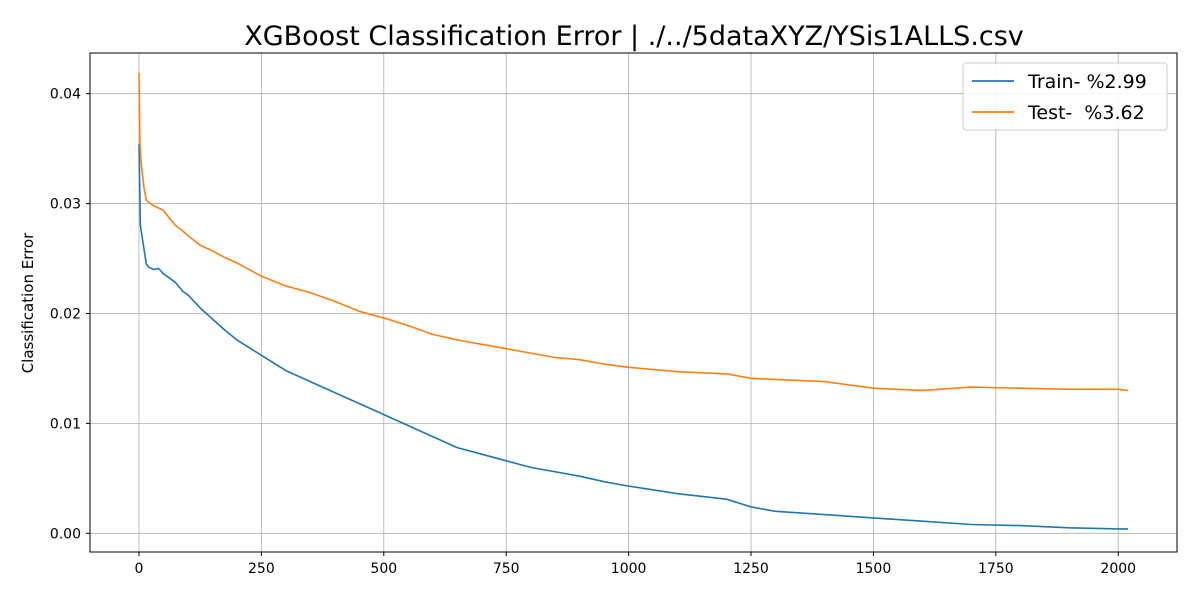 This screenshot has width=1200, height=604. I want to click on x-tick-label: 2000, so click(1118, 569).